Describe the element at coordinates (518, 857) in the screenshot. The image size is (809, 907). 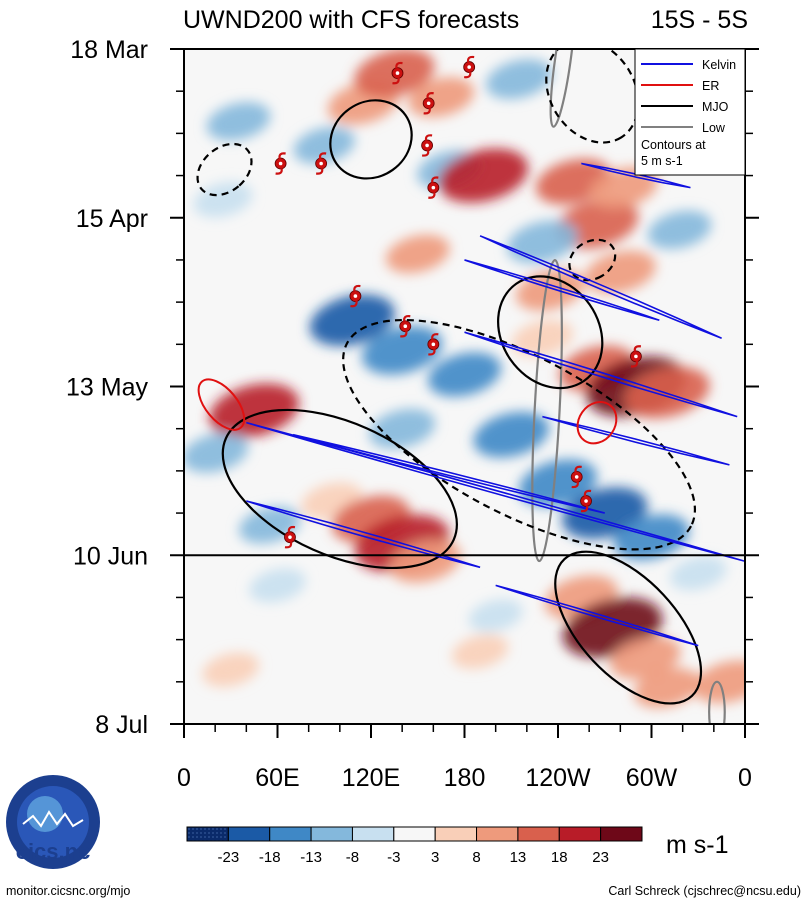
I see `colorbar-label: 13` at that location.